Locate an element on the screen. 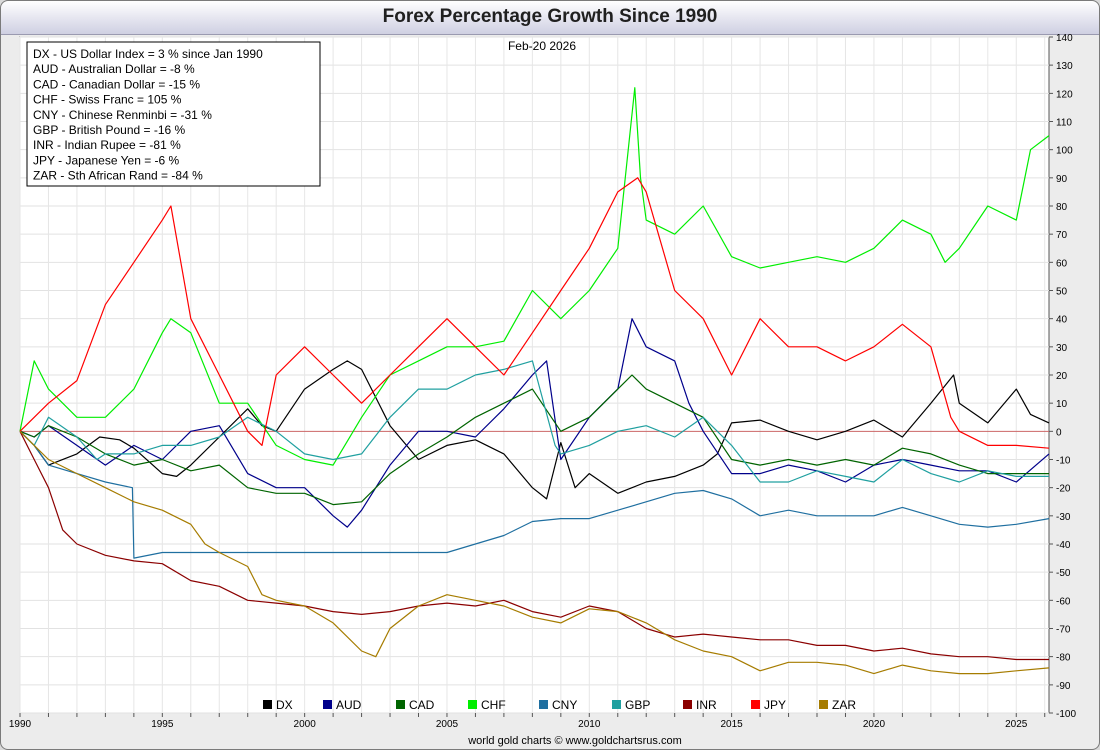  legend-label: GBP is located at coordinates (637, 705).